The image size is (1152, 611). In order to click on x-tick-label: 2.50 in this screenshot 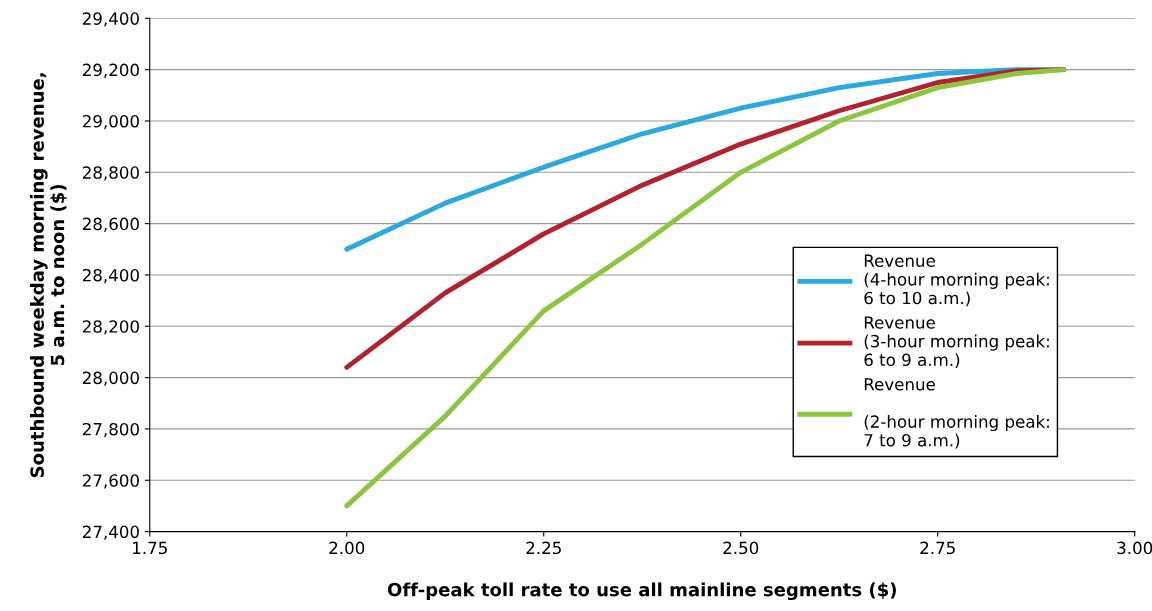, I will do `click(741, 548)`.